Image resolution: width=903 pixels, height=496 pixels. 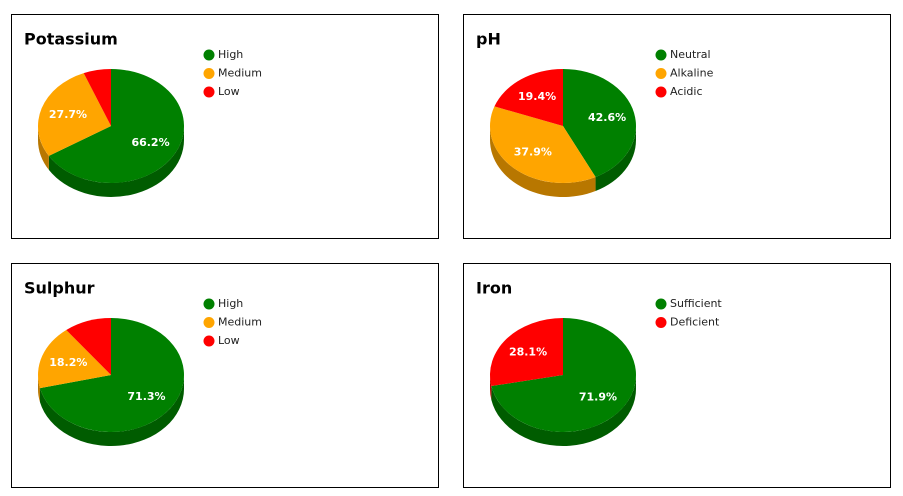 What do you see at coordinates (59, 288) in the screenshot?
I see `chart-title: Sulphur` at bounding box center [59, 288].